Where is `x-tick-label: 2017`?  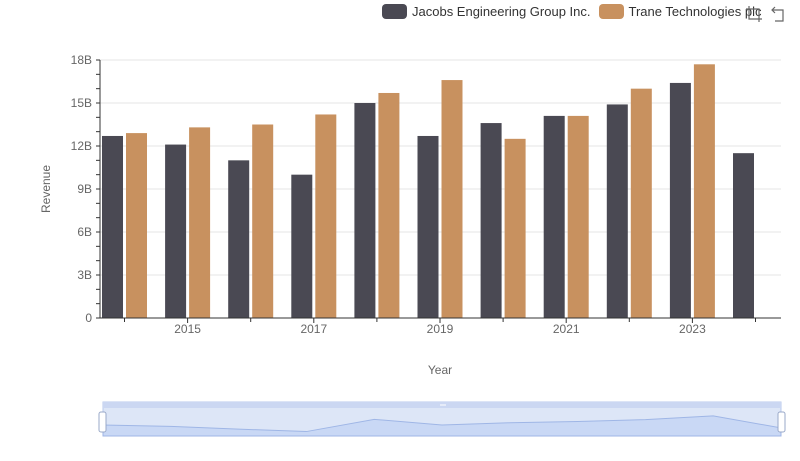 x-tick-label: 2017 is located at coordinates (313, 329).